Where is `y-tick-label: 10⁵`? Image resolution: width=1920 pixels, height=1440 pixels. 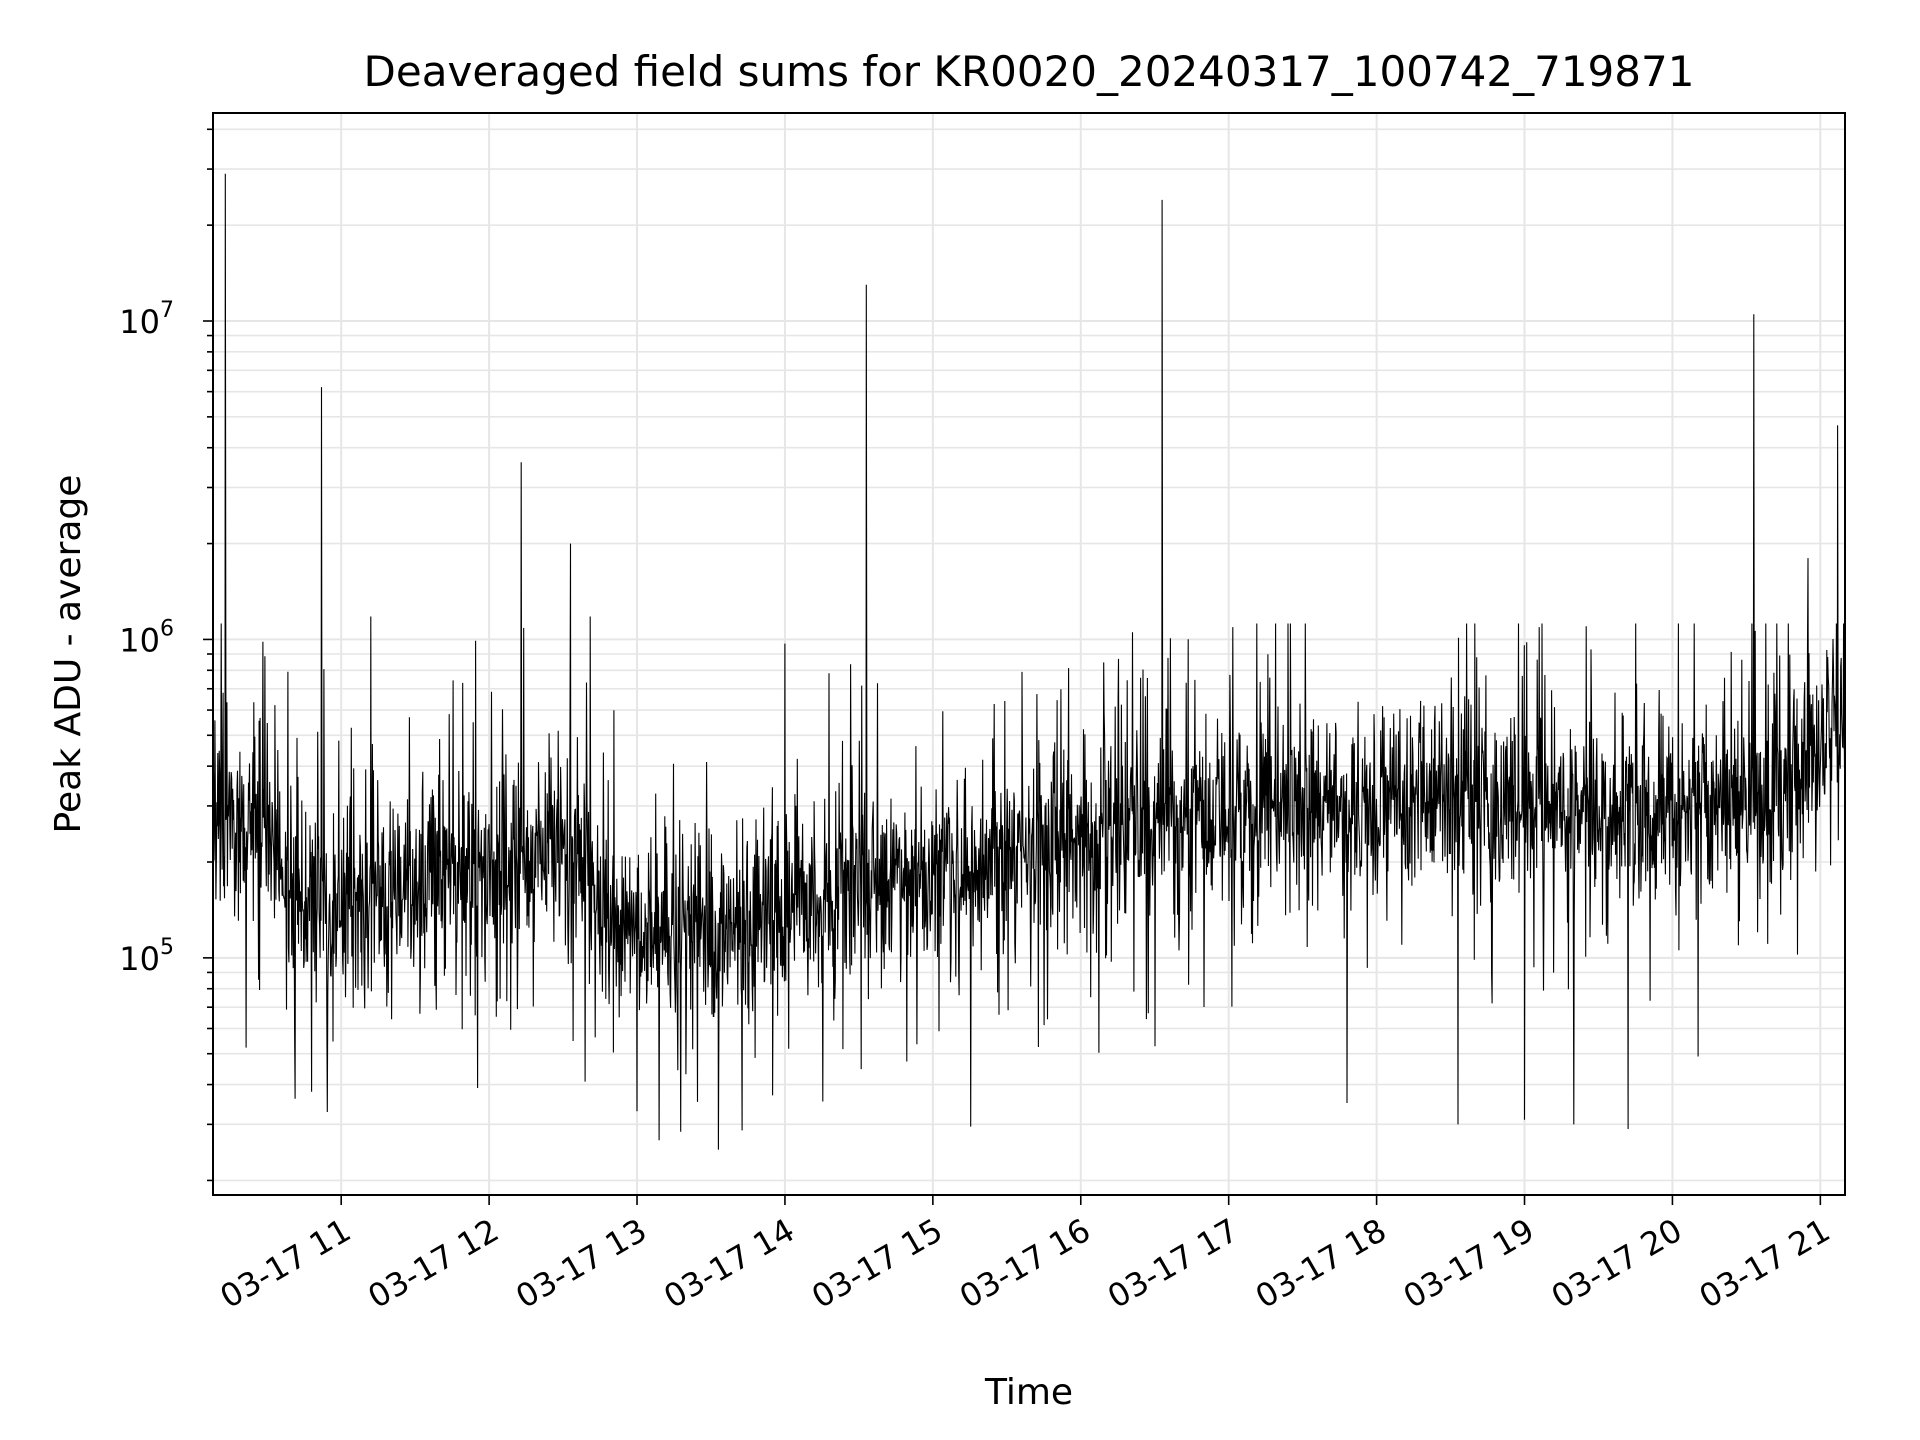 y-tick-label: 10⁵ is located at coordinates (146, 956).